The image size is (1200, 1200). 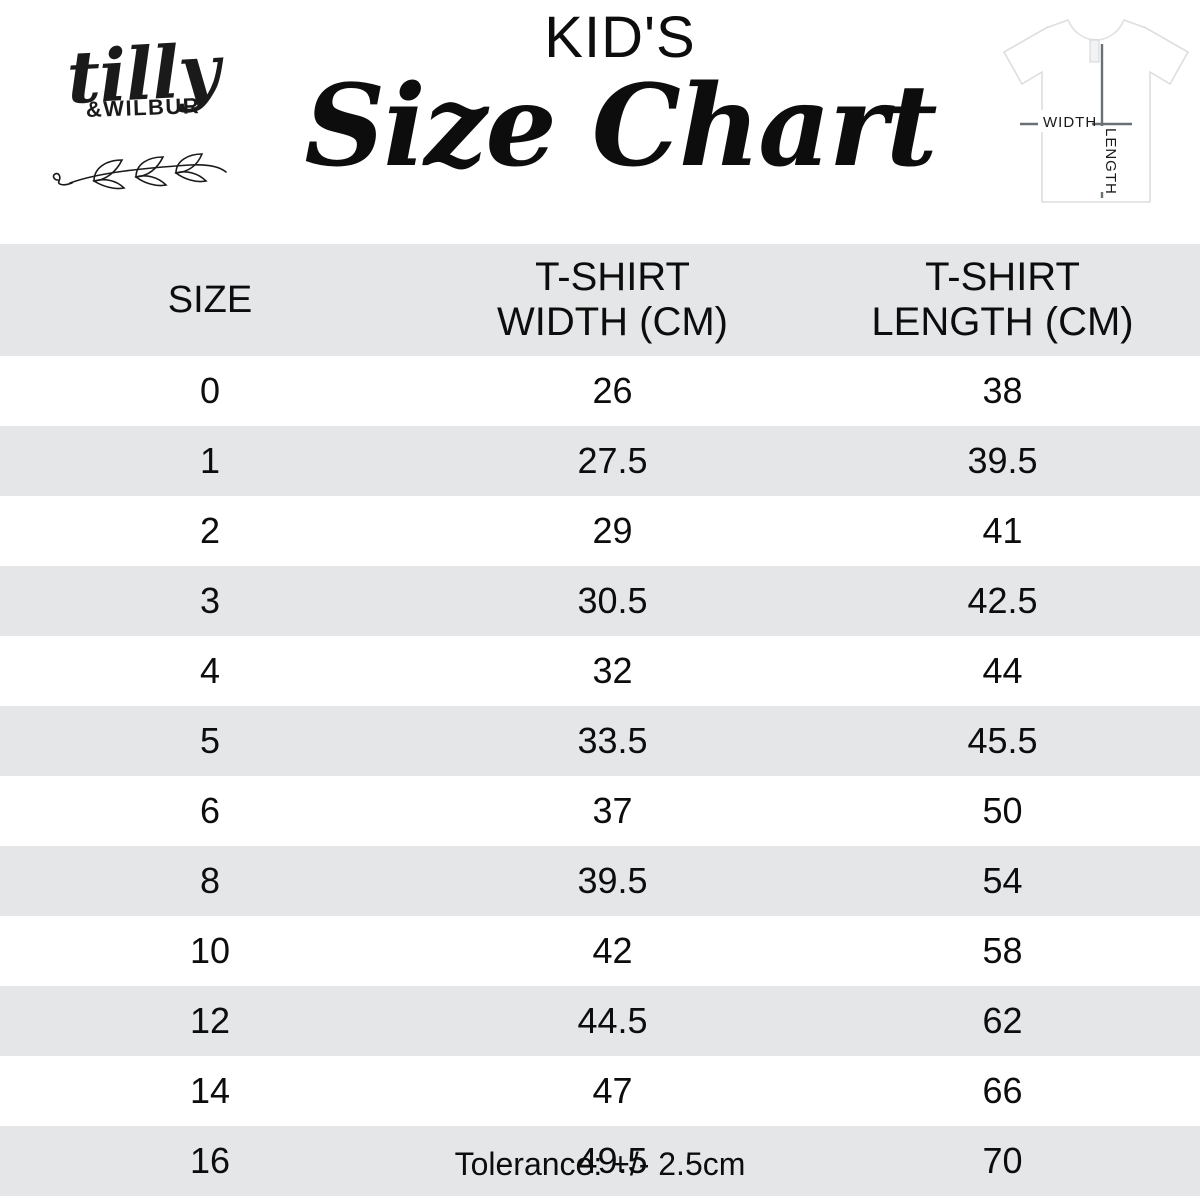 I want to click on cell-size: 1, so click(x=210, y=460).